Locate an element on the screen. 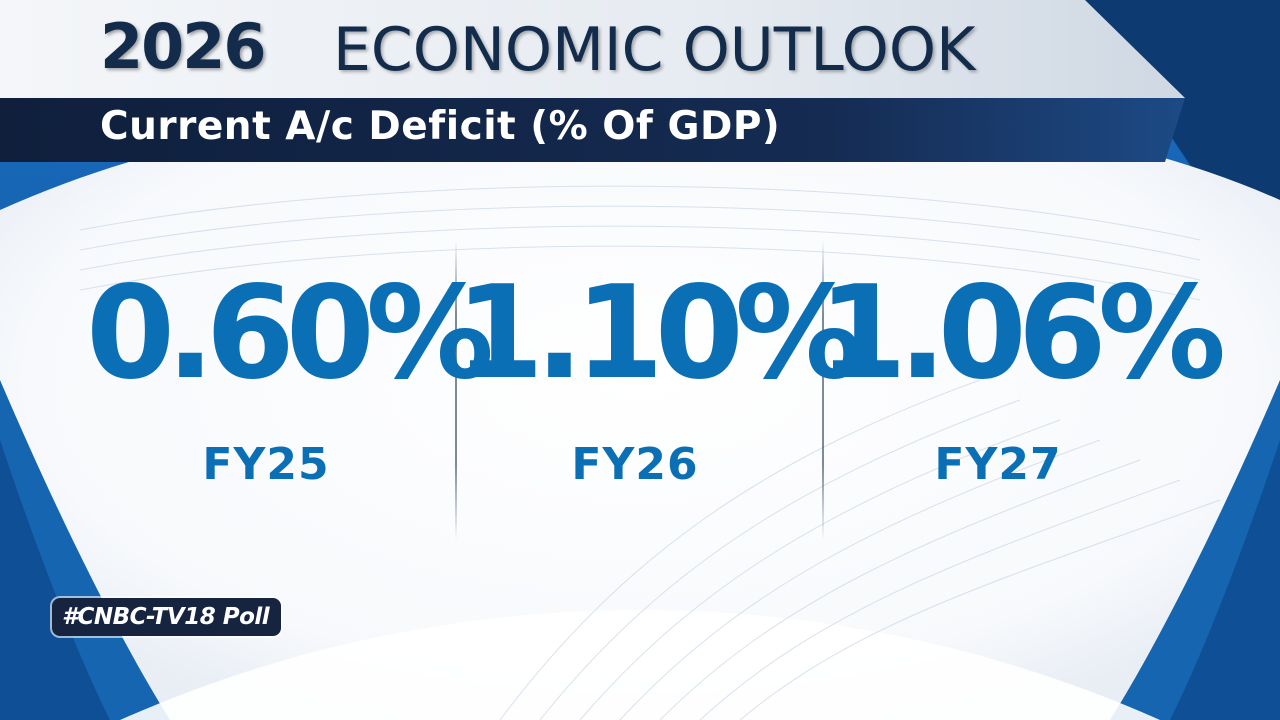 This screenshot has width=1280, height=720. stat-fy26: 1.10% FY26 is located at coordinates (659, 374).